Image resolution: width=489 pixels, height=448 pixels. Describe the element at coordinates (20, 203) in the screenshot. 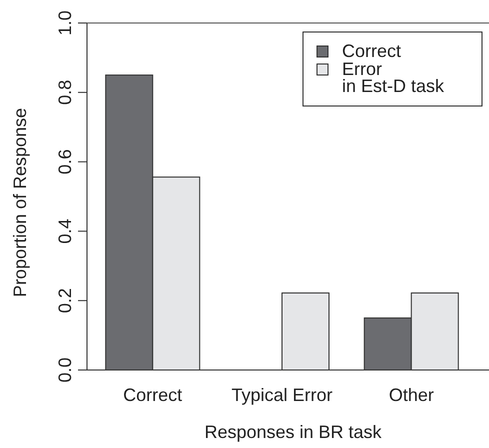

I see `y-axis-title: Proportion of Response` at that location.